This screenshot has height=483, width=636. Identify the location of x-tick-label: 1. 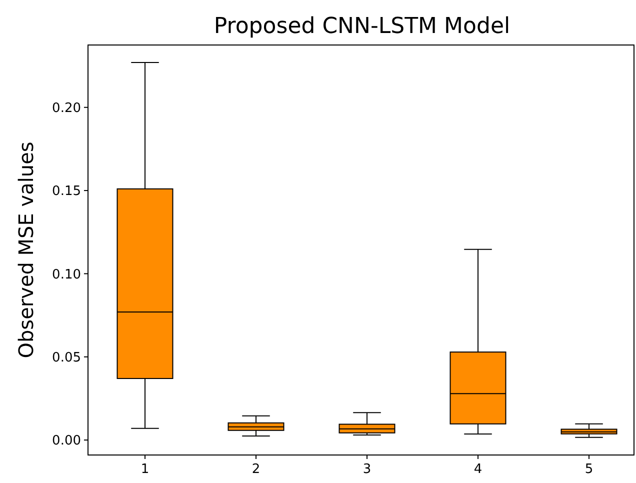
(145, 469).